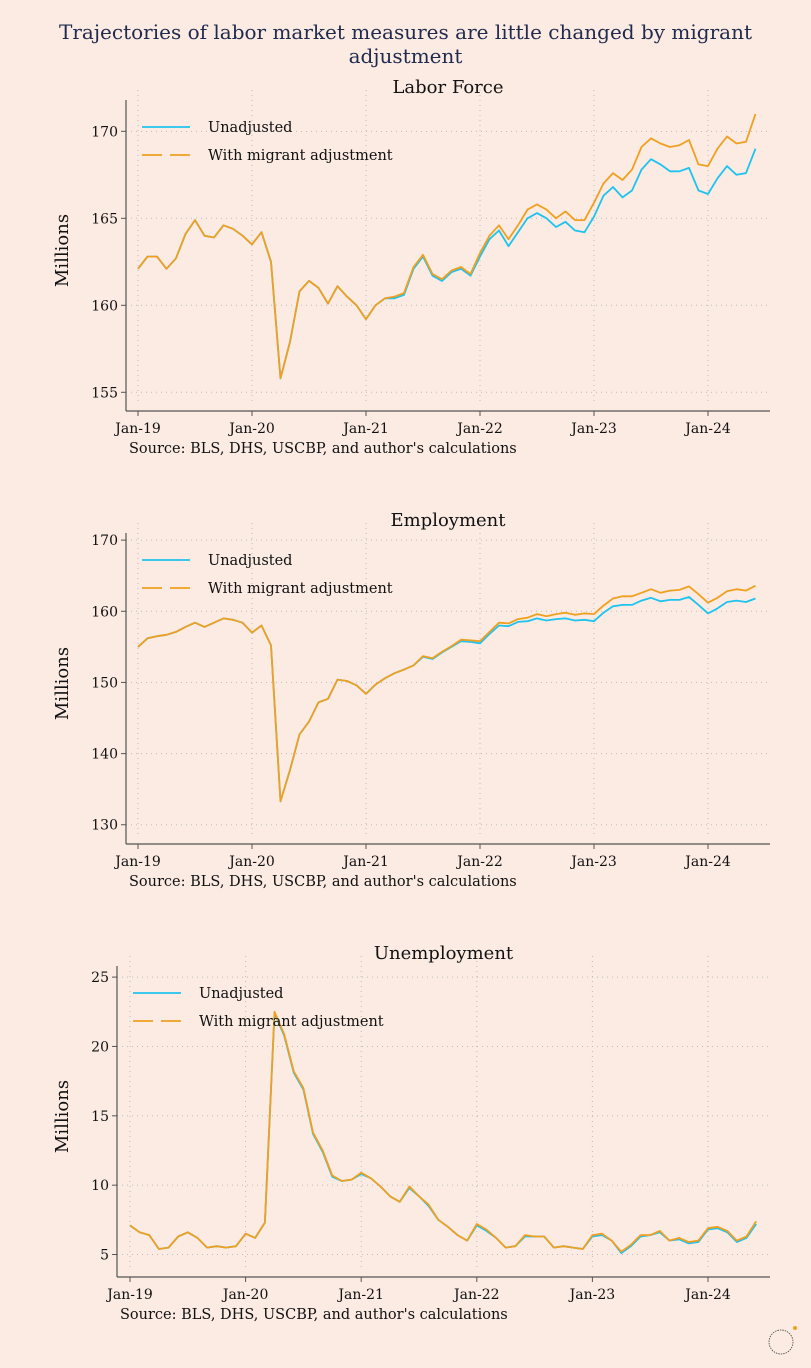 Image resolution: width=811 pixels, height=1368 pixels. What do you see at coordinates (448, 520) in the screenshot?
I see `chart-title: Employment` at bounding box center [448, 520].